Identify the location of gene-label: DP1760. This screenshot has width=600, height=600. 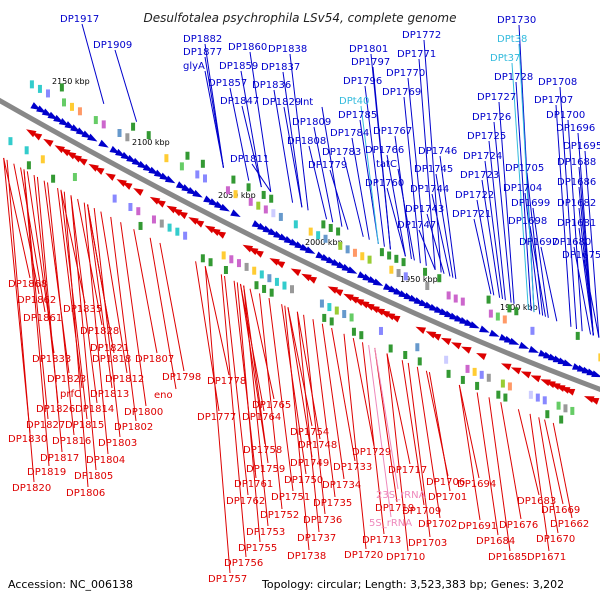
(384, 183).